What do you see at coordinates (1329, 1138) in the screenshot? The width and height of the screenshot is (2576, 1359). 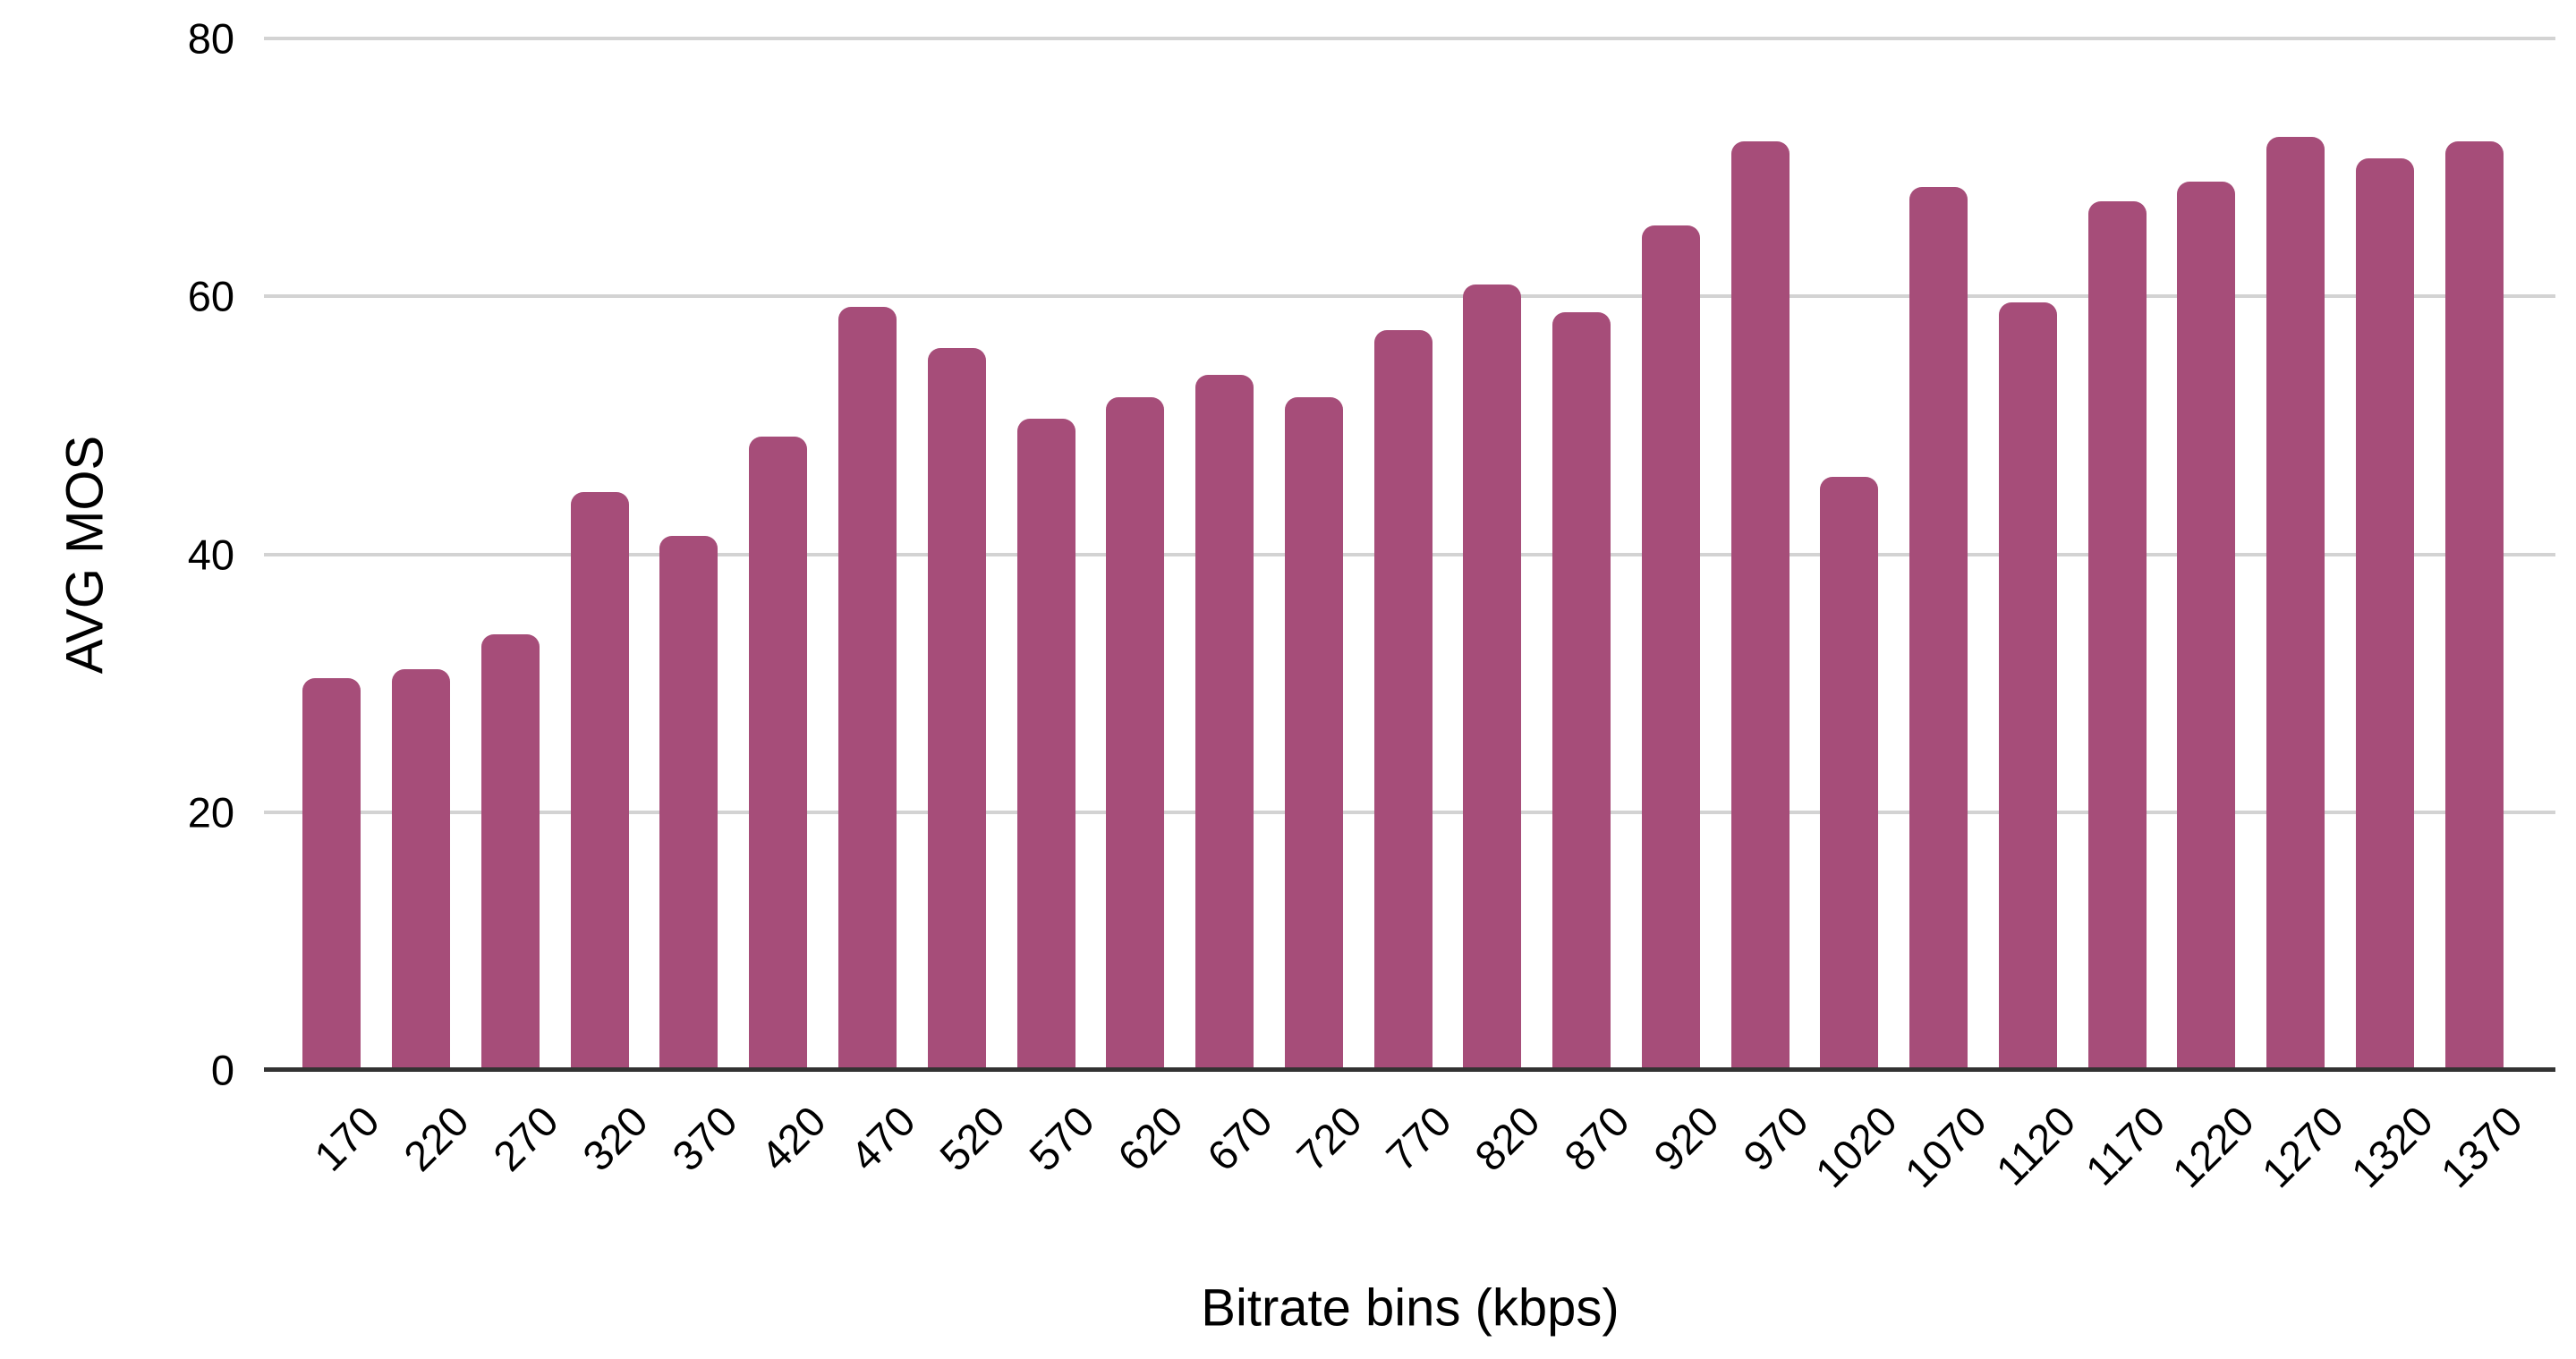 I see `x-tick-label-720: 720` at bounding box center [1329, 1138].